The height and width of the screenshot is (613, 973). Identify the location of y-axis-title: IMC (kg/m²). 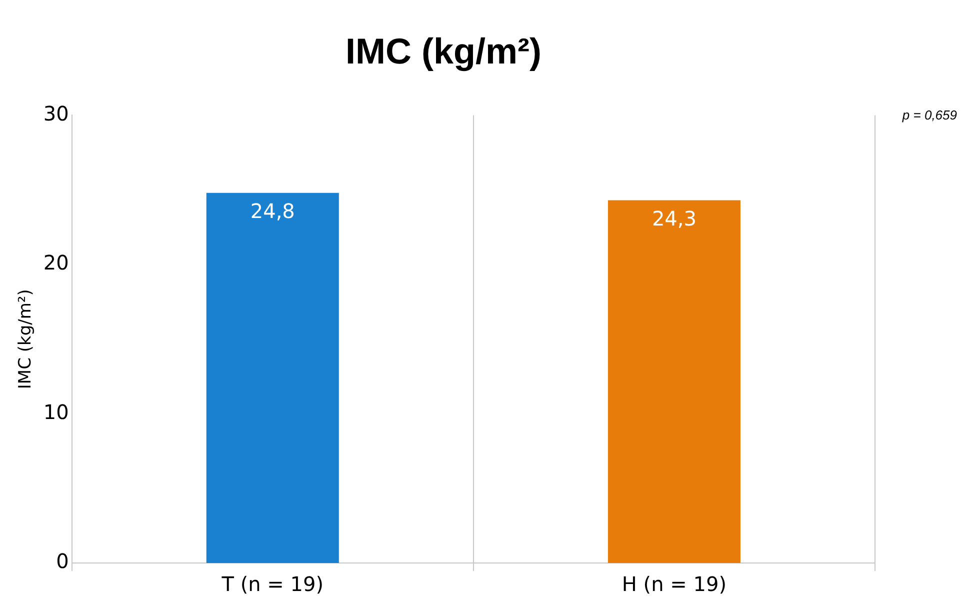
(26, 339).